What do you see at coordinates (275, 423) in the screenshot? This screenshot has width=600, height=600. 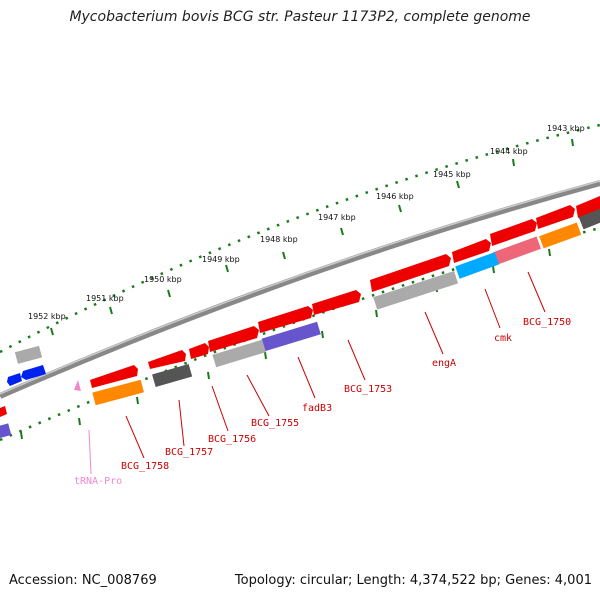 I see `gene-label: BCG_1755` at bounding box center [275, 423].